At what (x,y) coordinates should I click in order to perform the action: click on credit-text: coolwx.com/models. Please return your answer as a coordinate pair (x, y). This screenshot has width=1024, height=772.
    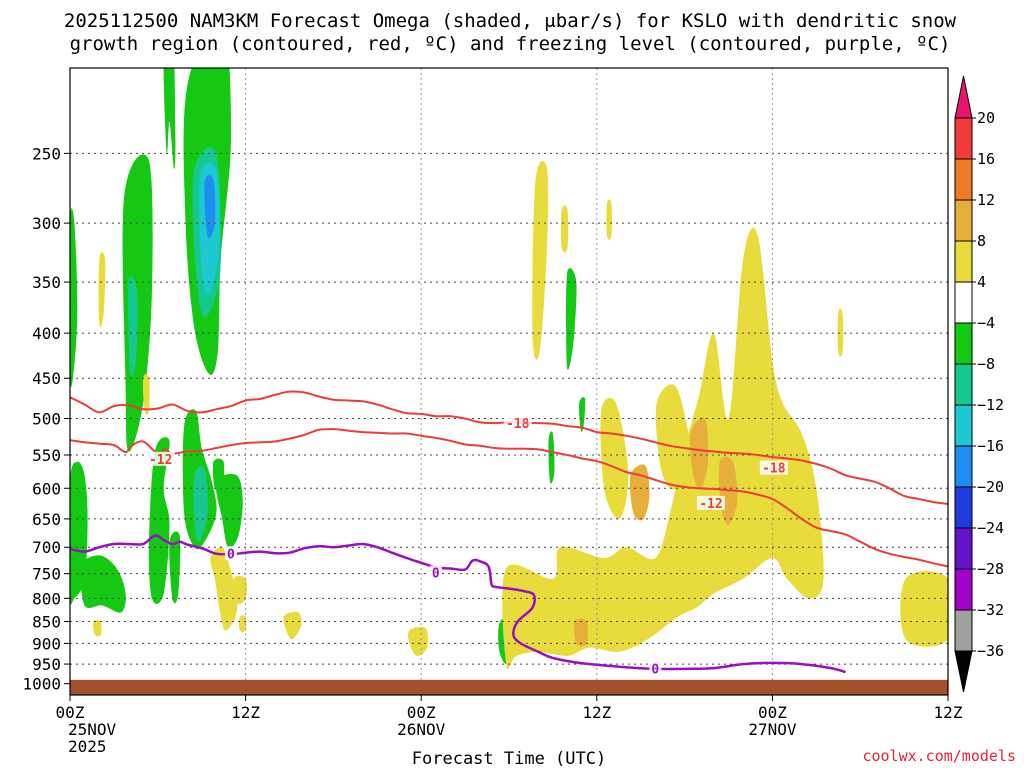
    Looking at the image, I should click on (939, 756).